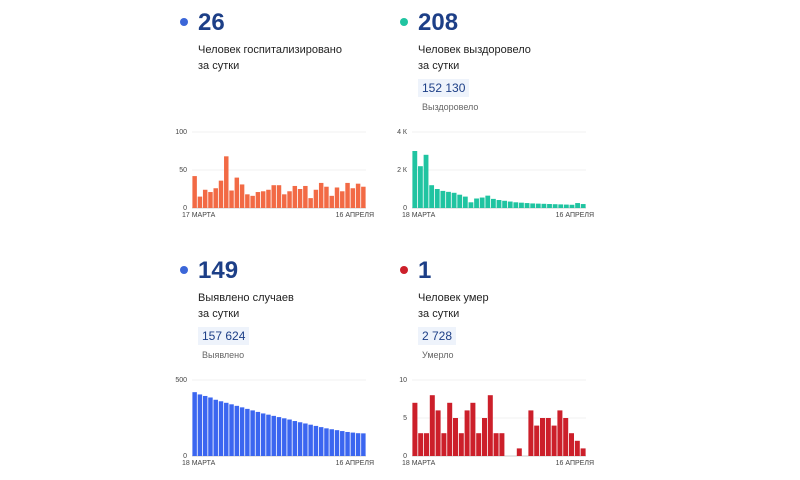  Describe the element at coordinates (181, 132) in the screenshot. I see `y-tick-label: 100` at that location.